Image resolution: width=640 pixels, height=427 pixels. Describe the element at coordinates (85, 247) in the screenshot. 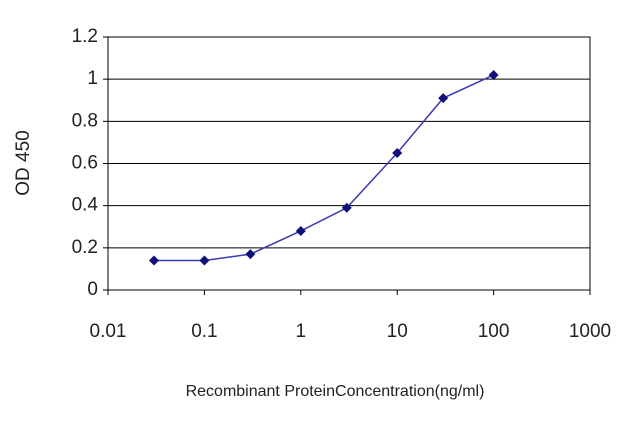

I see `y-tick-label: 0.2` at that location.